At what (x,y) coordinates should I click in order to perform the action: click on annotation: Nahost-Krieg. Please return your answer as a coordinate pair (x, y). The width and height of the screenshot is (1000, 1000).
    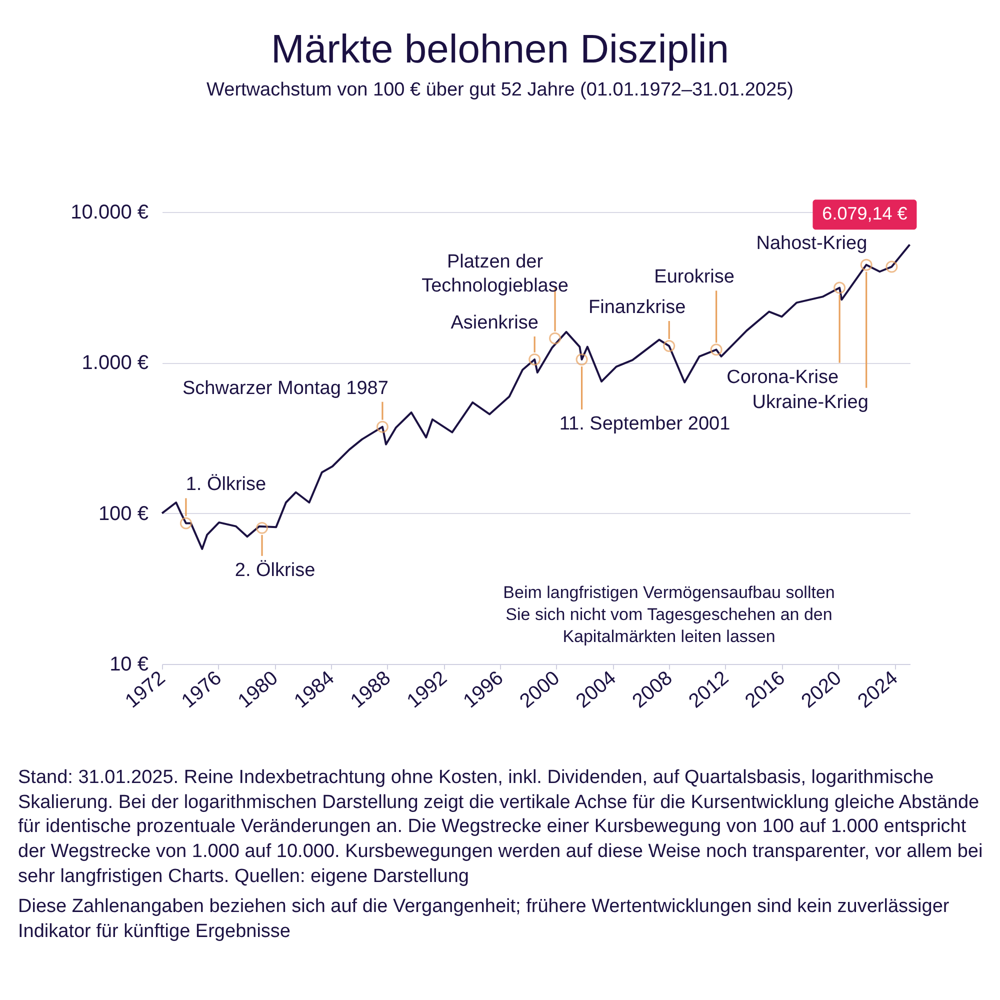
    Looking at the image, I should click on (812, 243).